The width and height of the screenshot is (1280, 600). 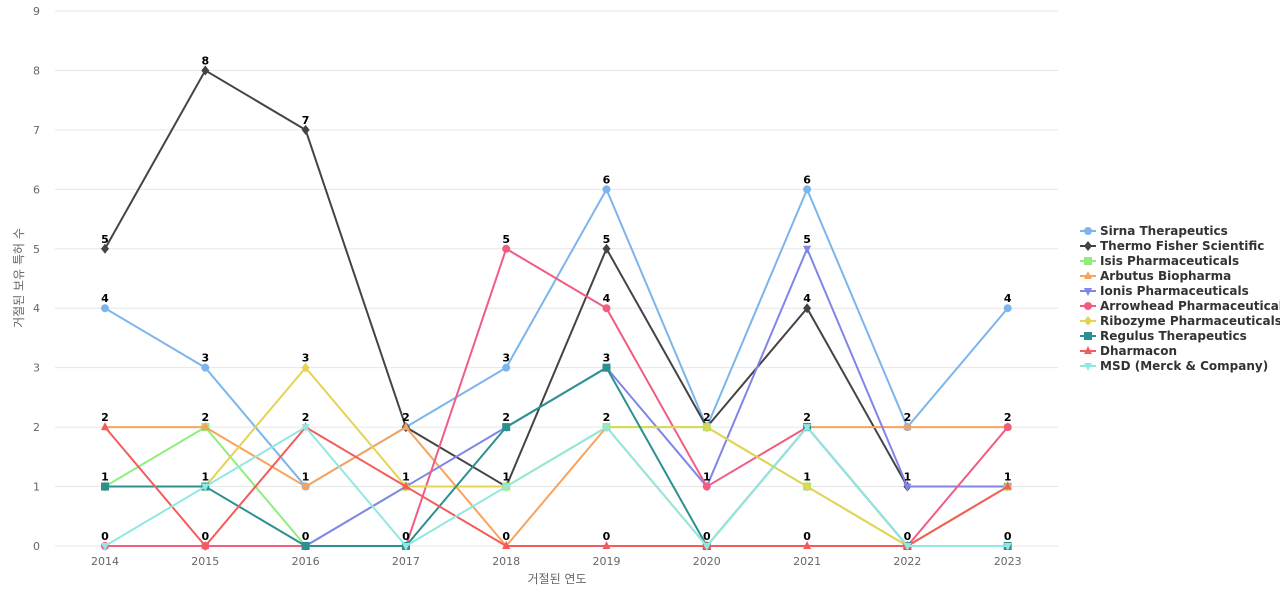 I want to click on legend-label: MSD (Merck & Company), so click(x=1184, y=366).